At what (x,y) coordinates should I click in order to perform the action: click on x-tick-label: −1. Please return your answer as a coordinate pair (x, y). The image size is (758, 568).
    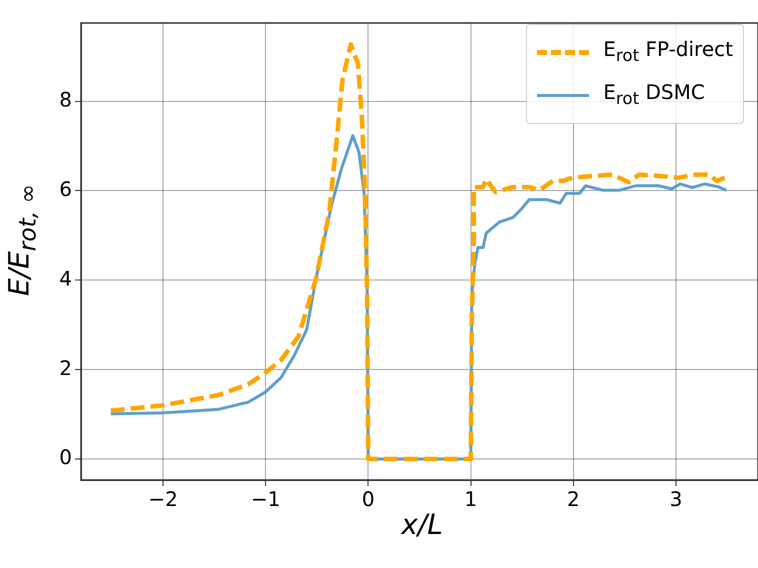
    Looking at the image, I should click on (265, 499).